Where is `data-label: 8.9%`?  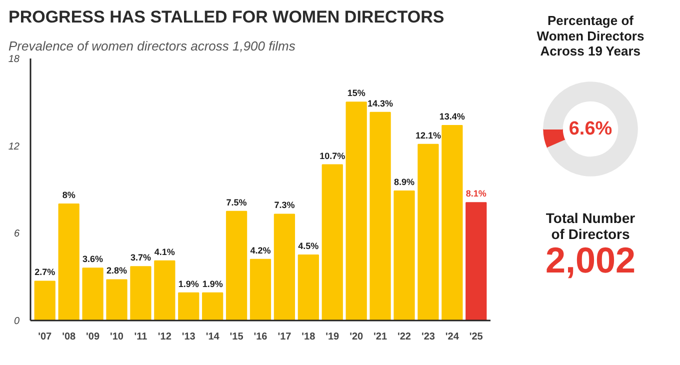
data-label: 8.9% is located at coordinates (404, 181).